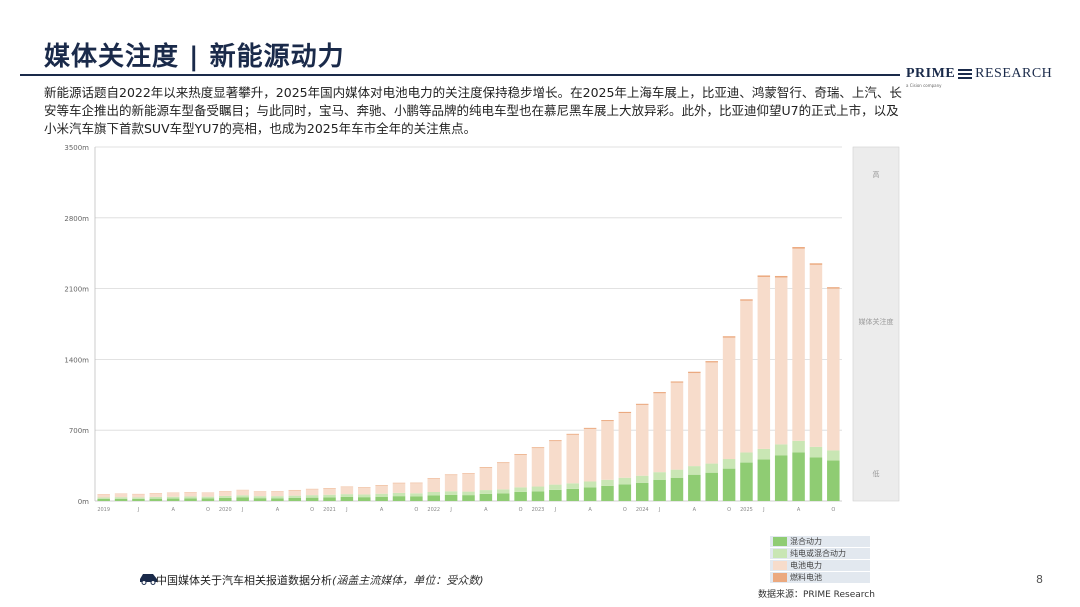 This screenshot has width=1080, height=607. I want to click on page-title: 媒体关注度 | 新能源动力, so click(194, 57).